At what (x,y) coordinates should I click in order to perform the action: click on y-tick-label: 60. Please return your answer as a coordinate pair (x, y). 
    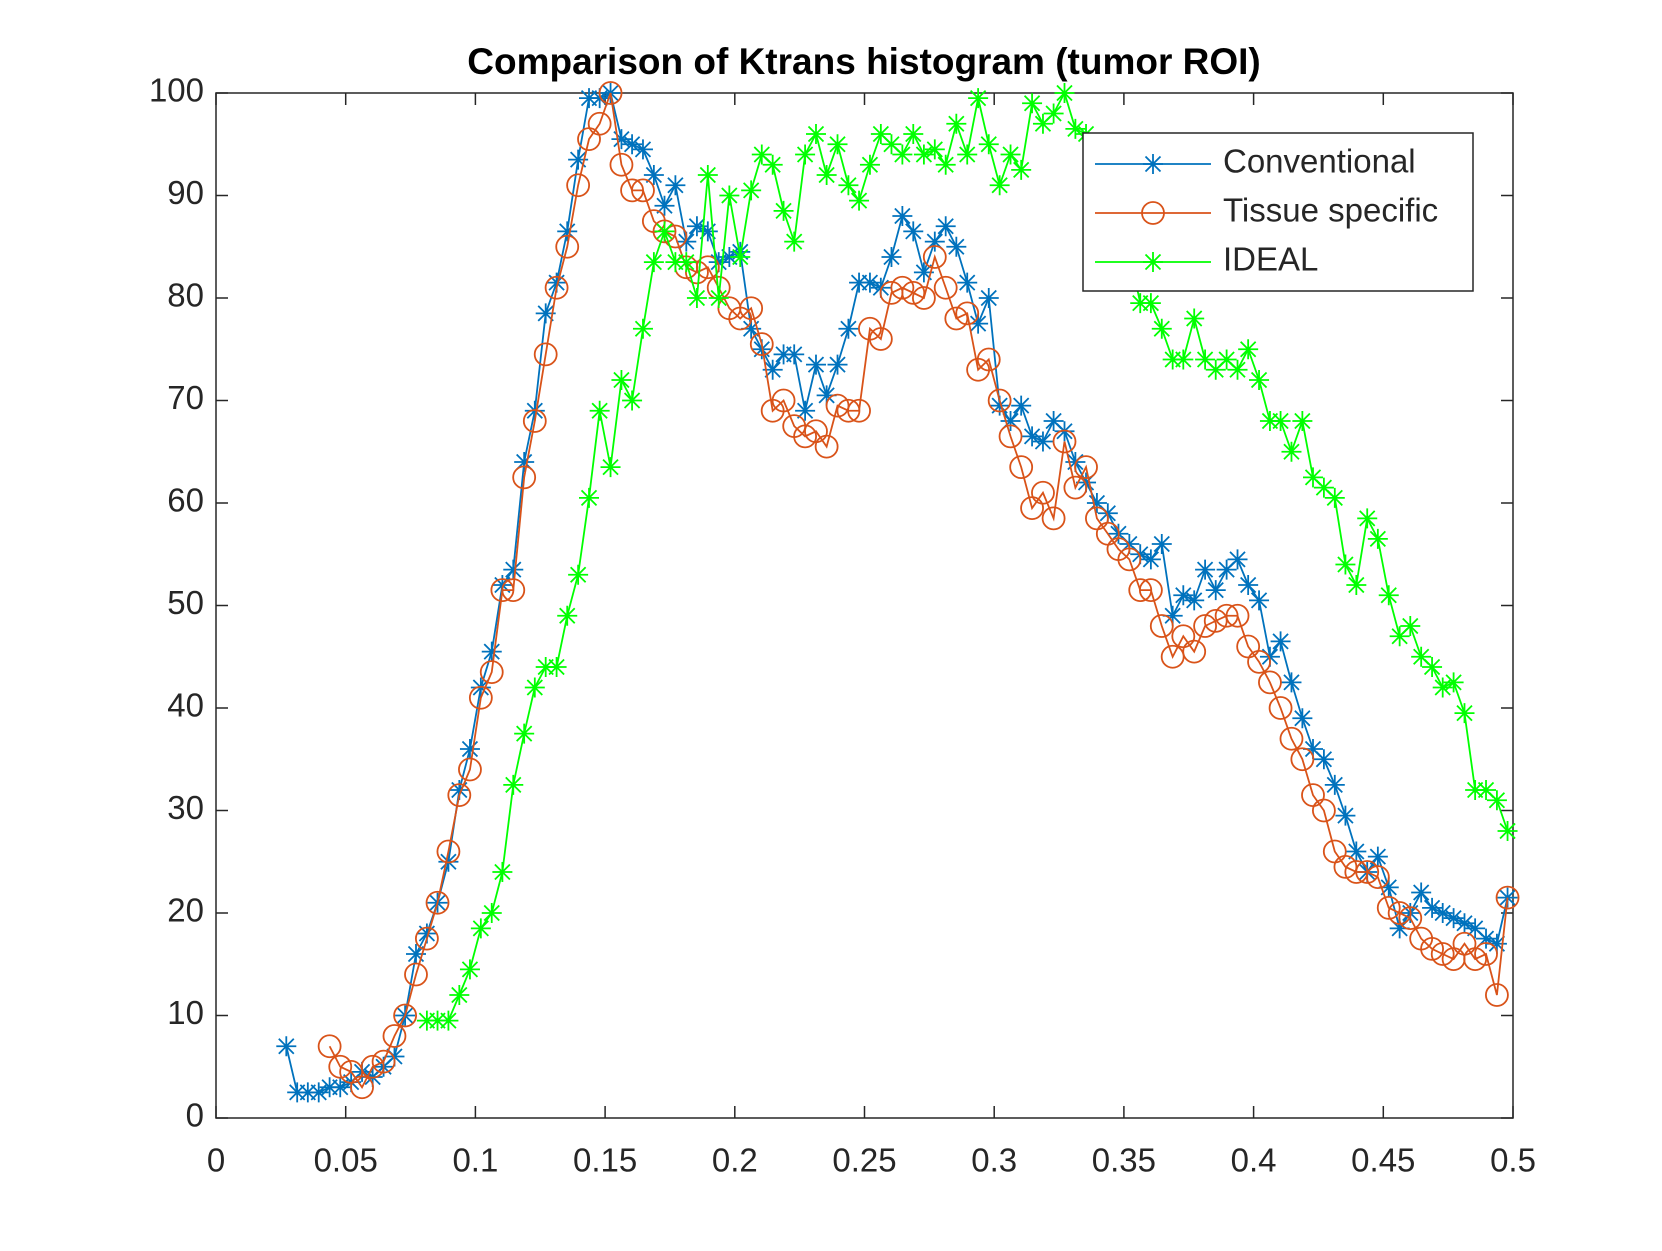
    Looking at the image, I should click on (185, 500).